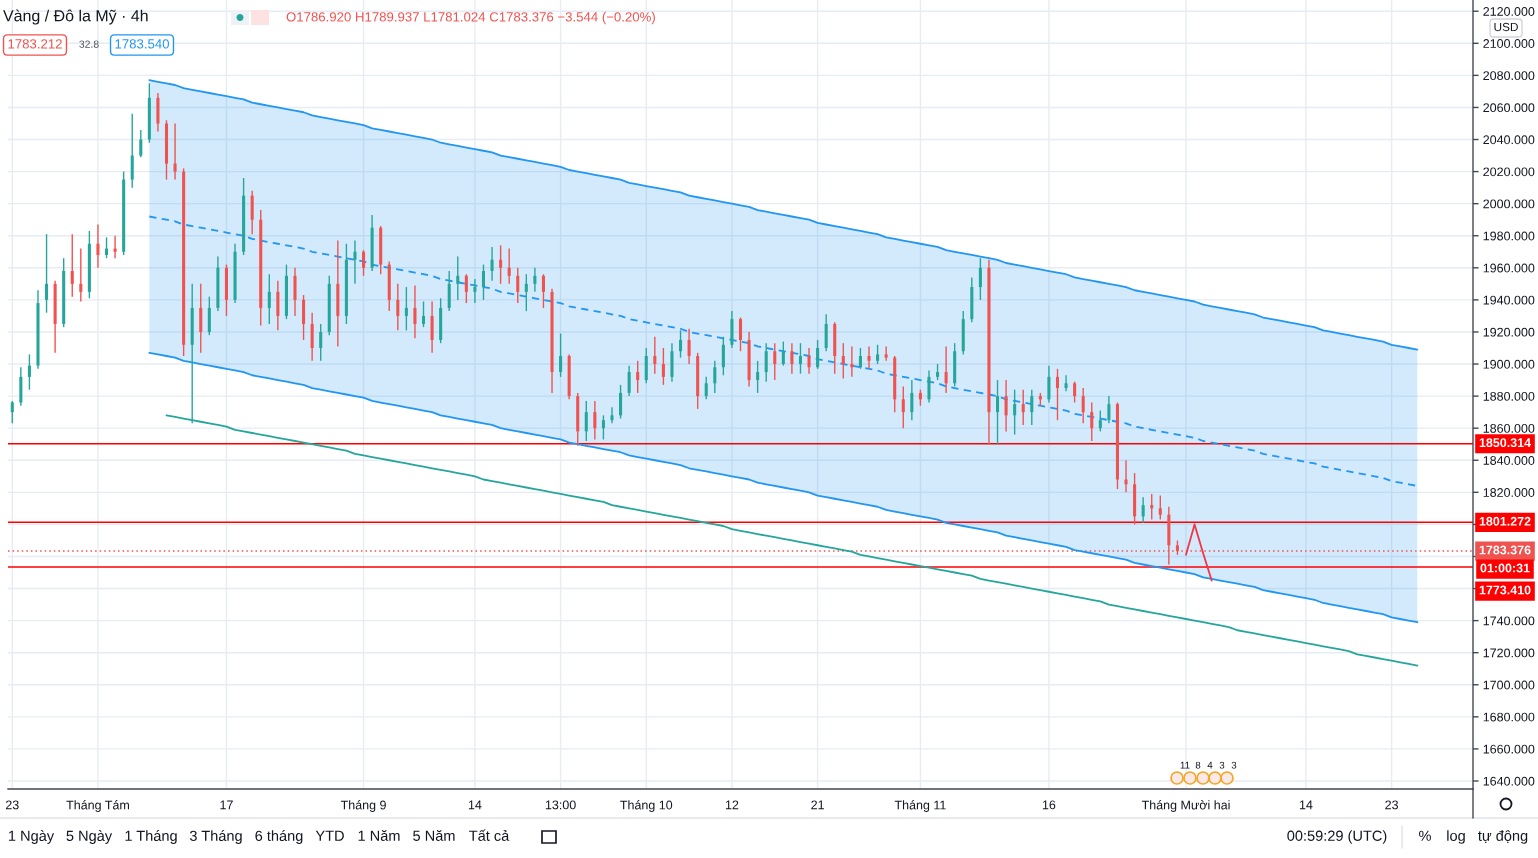  What do you see at coordinates (142, 44) in the screenshot?
I see `annotation: 1783.540` at bounding box center [142, 44].